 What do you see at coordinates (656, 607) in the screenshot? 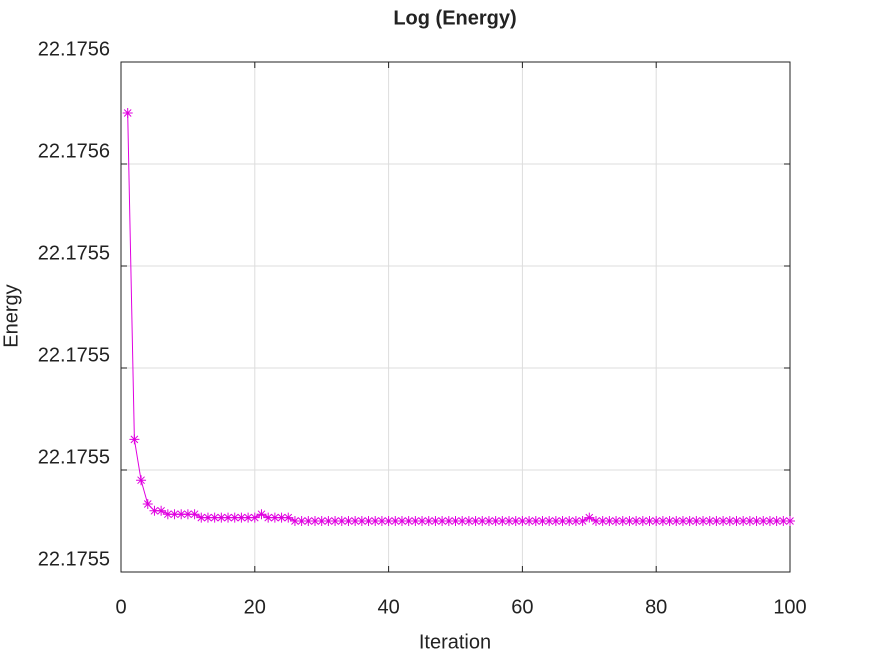
I see `x-tick-label: 80` at bounding box center [656, 607].